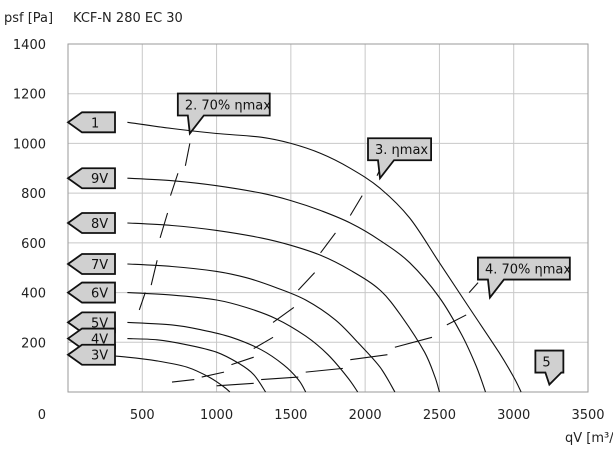  Describe the element at coordinates (99, 294) in the screenshot. I see `curve-tag-label: 6V` at that location.